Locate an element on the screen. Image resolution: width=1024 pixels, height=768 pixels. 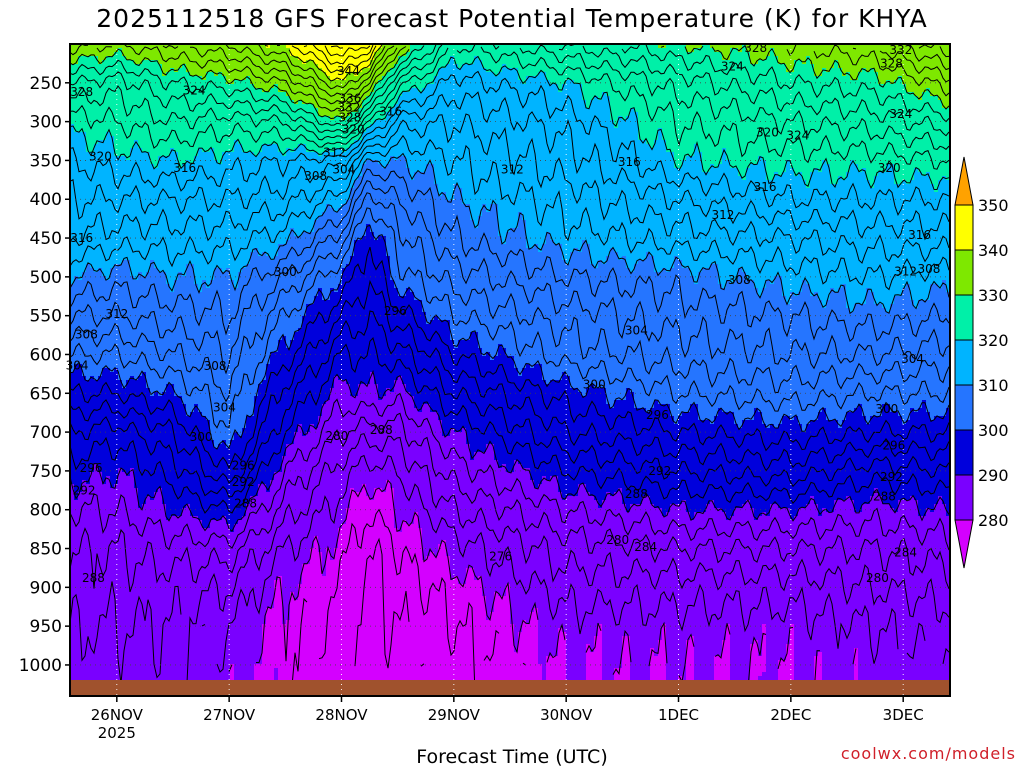
x-tick-year: 2025 is located at coordinates (117, 733).